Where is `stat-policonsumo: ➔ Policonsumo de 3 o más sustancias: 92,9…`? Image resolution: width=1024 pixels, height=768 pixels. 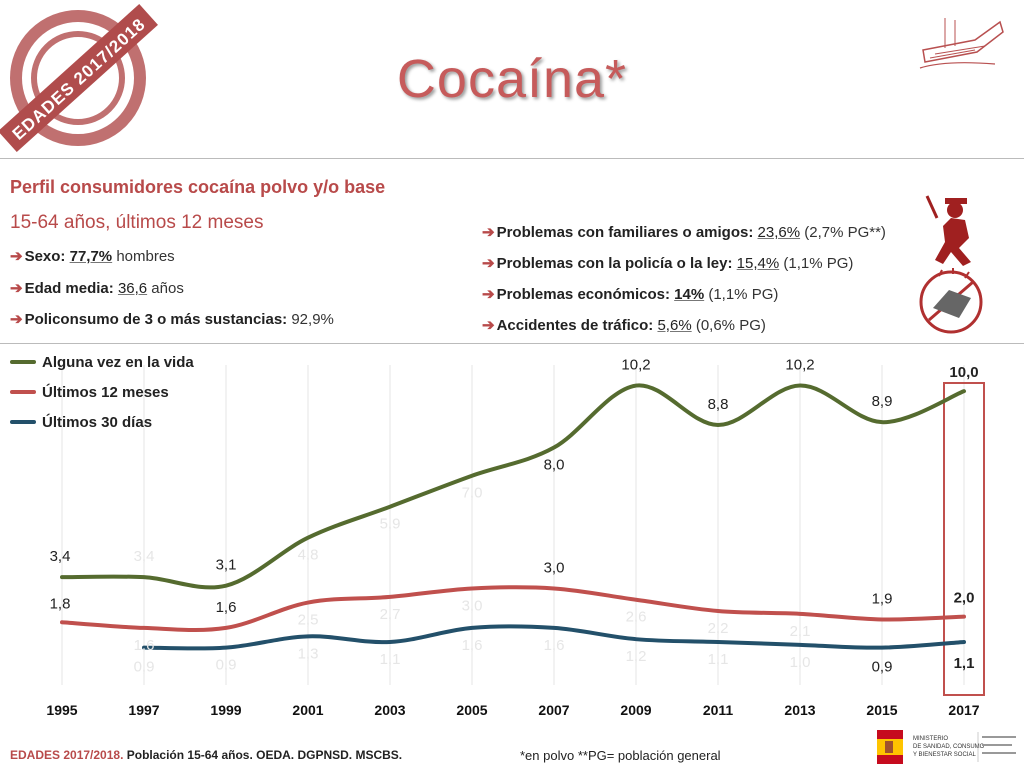 stat-policonsumo: ➔ Policonsumo de 3 o más sustancias: 92,9… is located at coordinates (172, 319).